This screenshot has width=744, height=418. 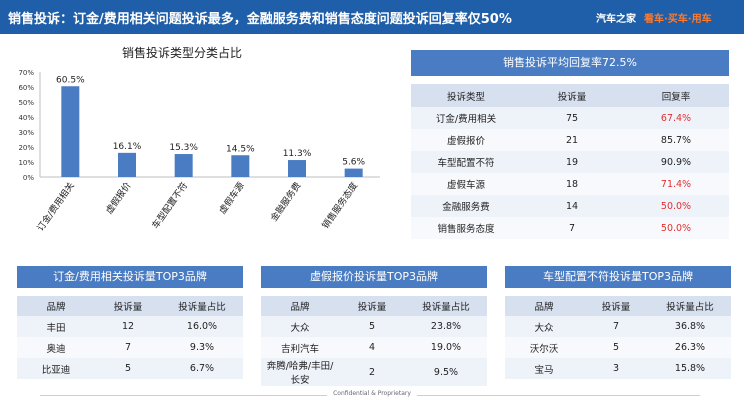 What do you see at coordinates (353, 163) in the screenshot?
I see `bar-value-label: 5.6%` at bounding box center [353, 163].